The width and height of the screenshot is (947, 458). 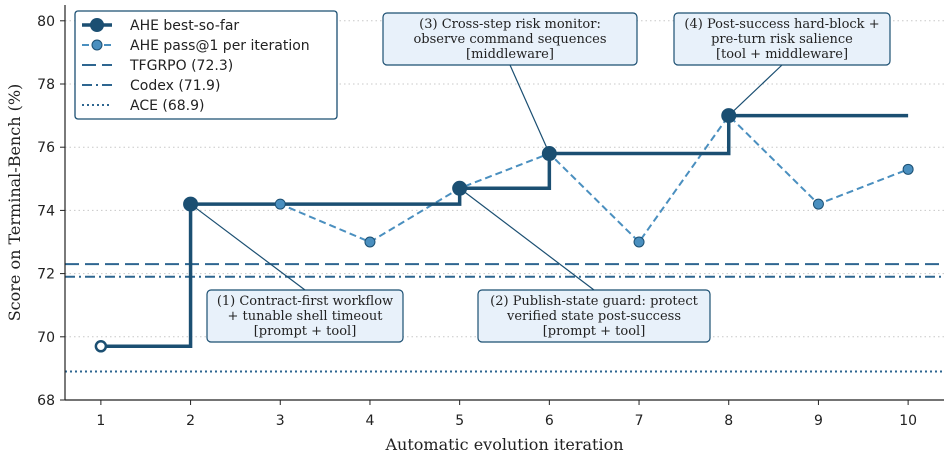 What do you see at coordinates (908, 421) in the screenshot?
I see `x-tick-label: 10` at bounding box center [908, 421].